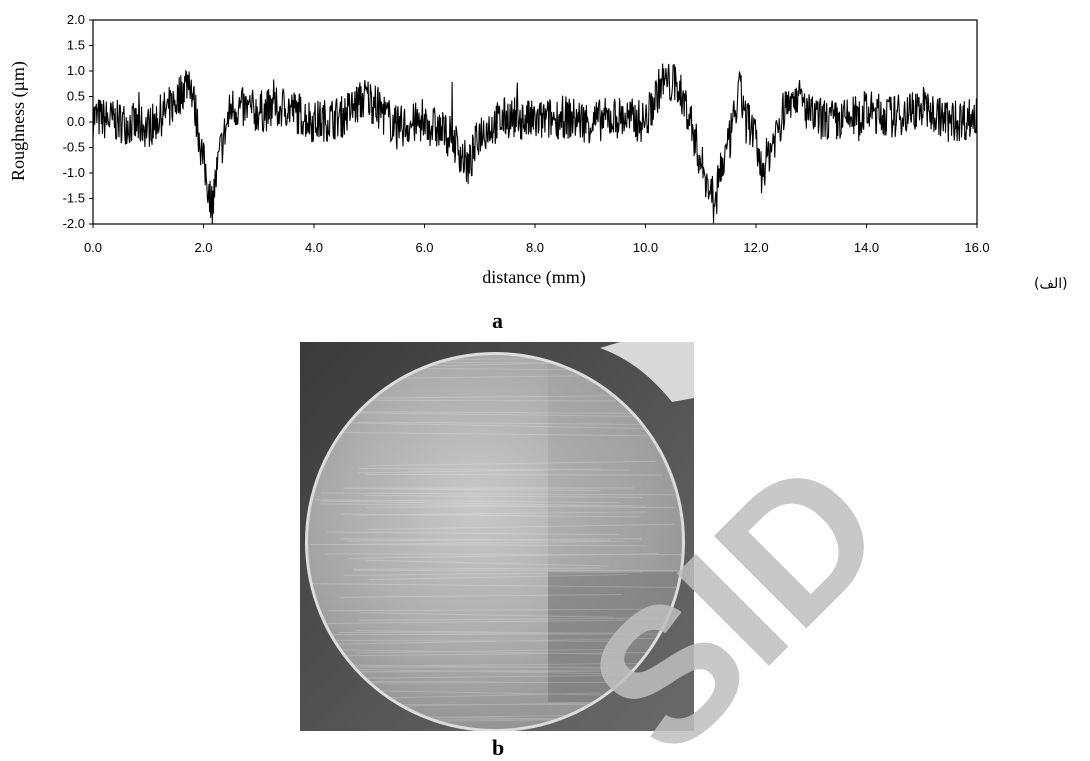 The image size is (1090, 761). What do you see at coordinates (76, 96) in the screenshot?
I see `y-tick-label: 0.5` at bounding box center [76, 96].